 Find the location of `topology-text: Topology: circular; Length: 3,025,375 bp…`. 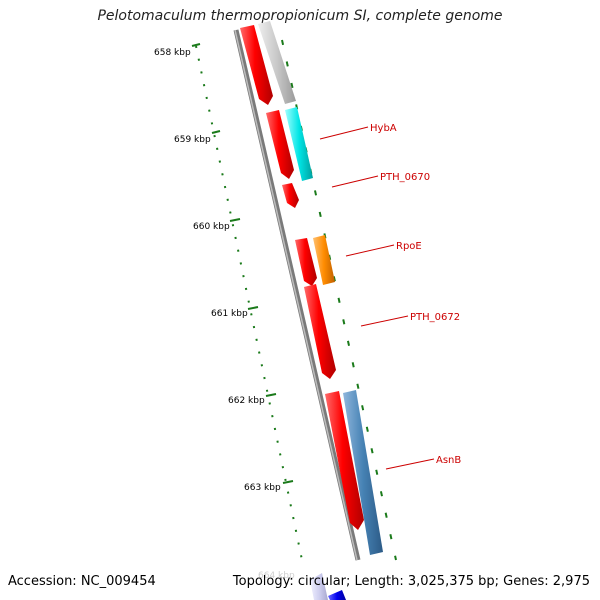

topology-text: Topology: circular; Length: 3,025,375 bp… is located at coordinates (411, 581).